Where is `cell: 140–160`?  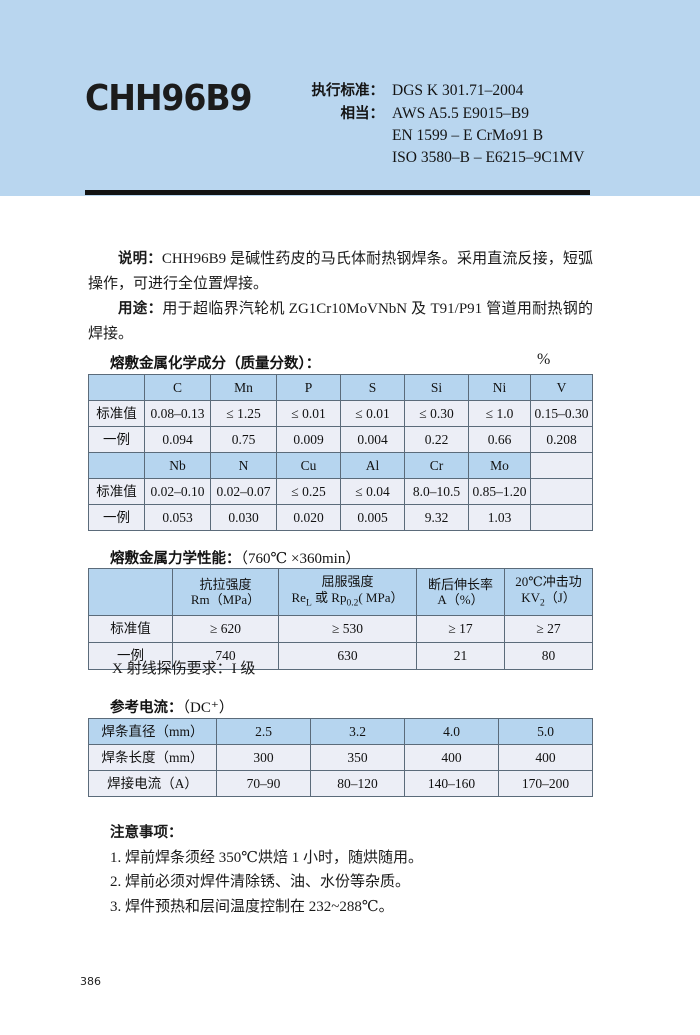 cell: 140–160 is located at coordinates (451, 783).